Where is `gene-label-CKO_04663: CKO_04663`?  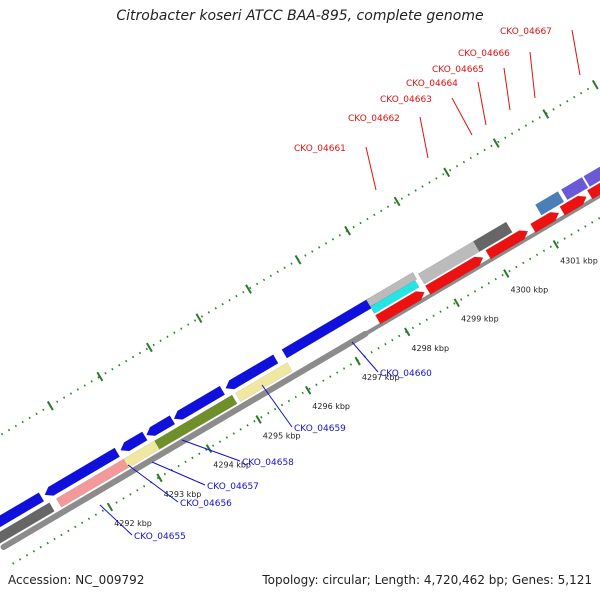 gene-label-CKO_04663: CKO_04663 is located at coordinates (406, 100).